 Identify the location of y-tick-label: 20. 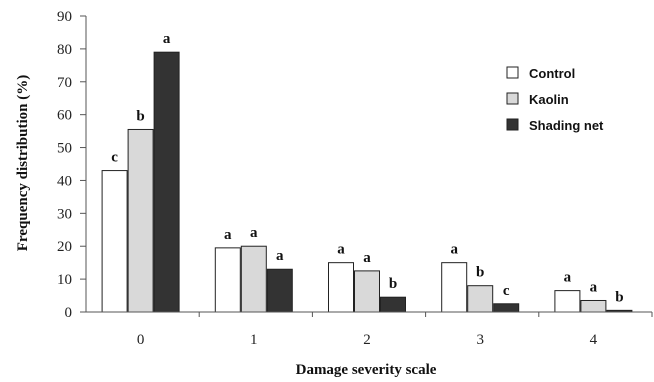
(64, 247).